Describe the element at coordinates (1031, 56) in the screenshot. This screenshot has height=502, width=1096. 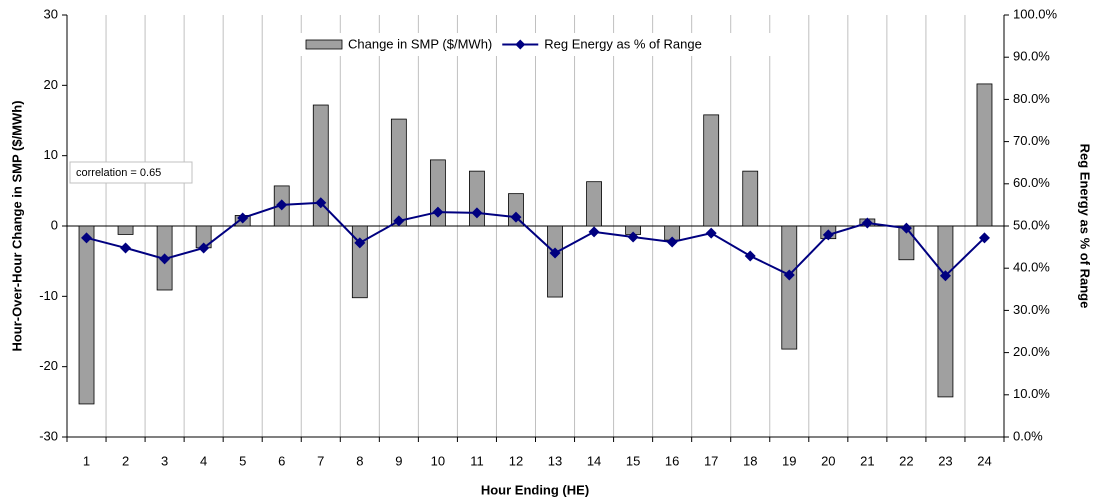
I see `y2-tick-label: 90.0%` at that location.